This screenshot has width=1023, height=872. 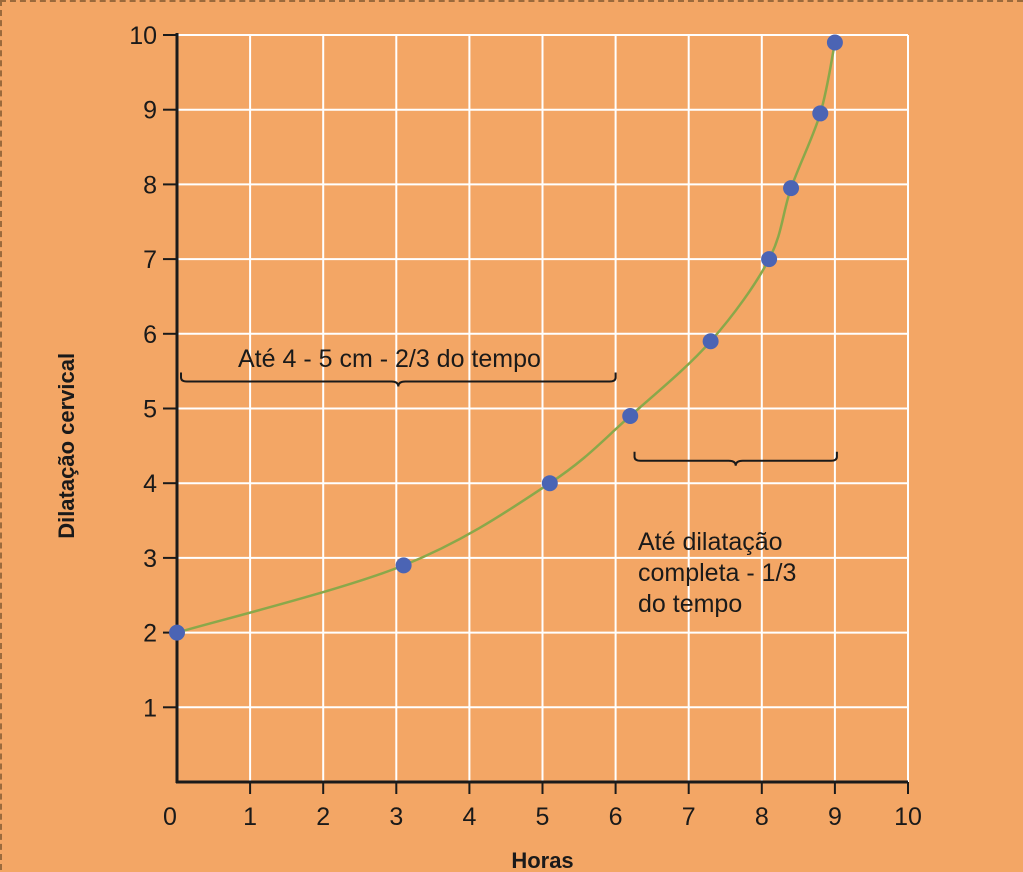 What do you see at coordinates (396, 817) in the screenshot?
I see `x-tick-label: 3` at bounding box center [396, 817].